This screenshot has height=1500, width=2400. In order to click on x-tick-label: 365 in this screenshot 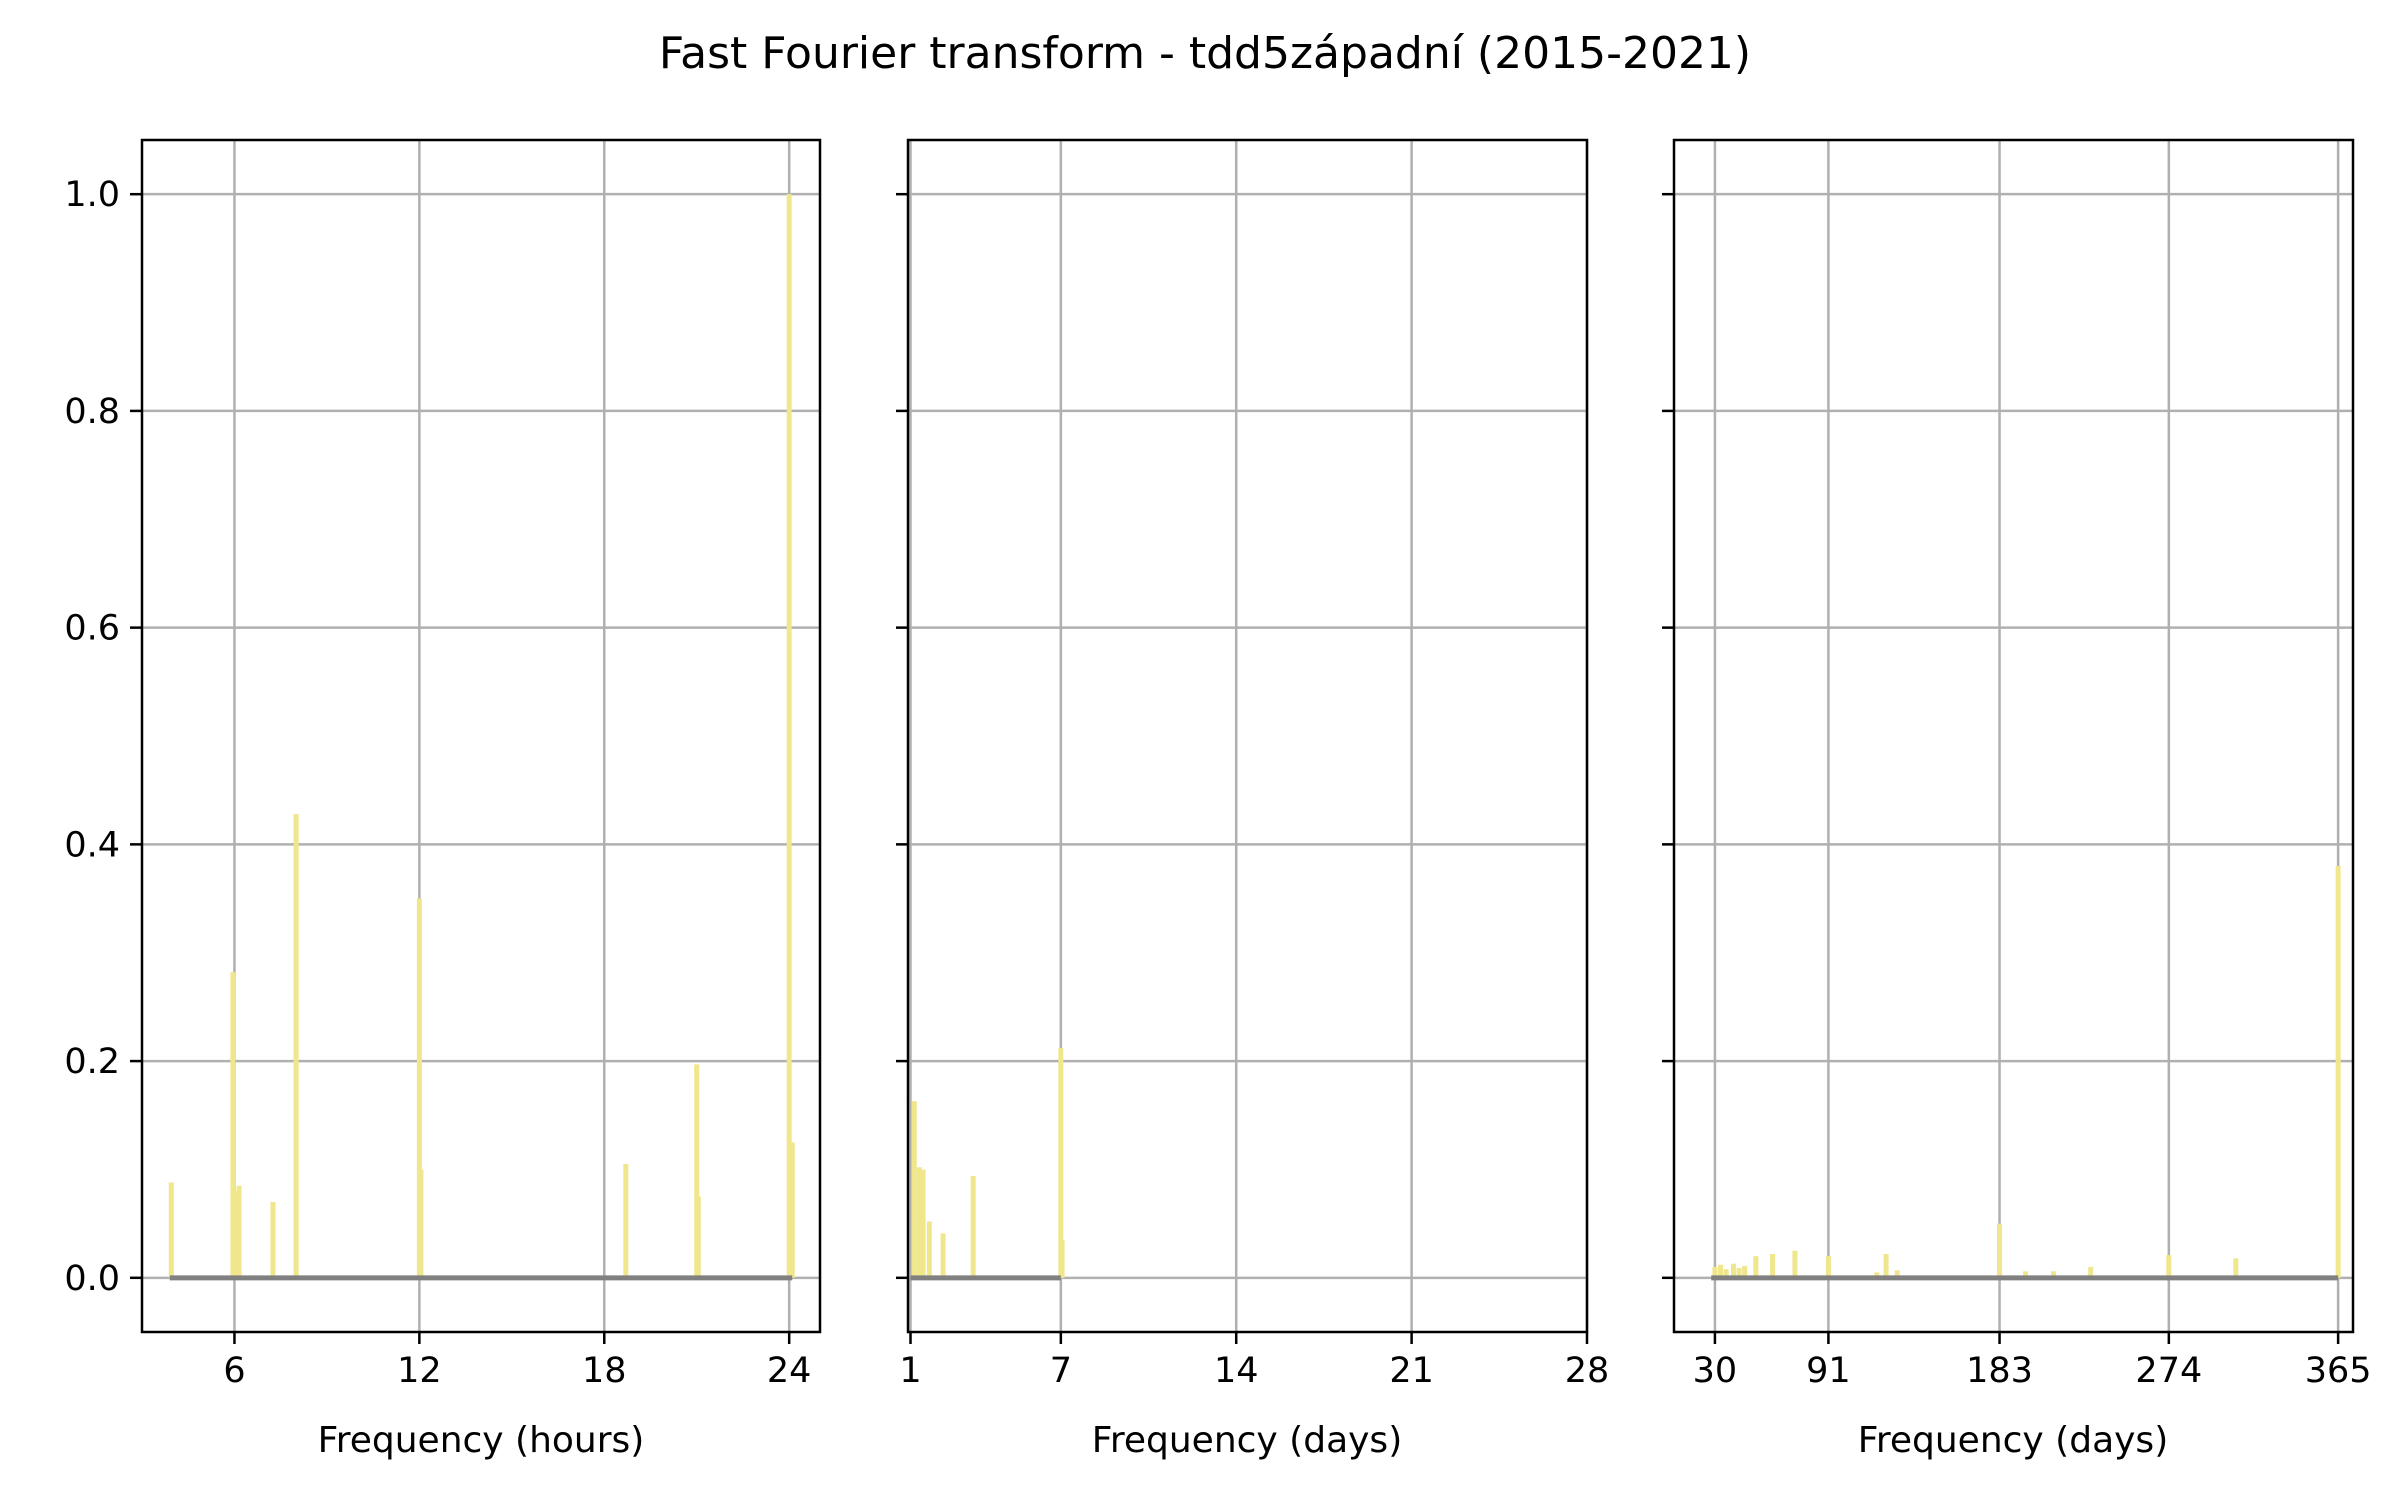, I will do `click(2338, 1371)`.